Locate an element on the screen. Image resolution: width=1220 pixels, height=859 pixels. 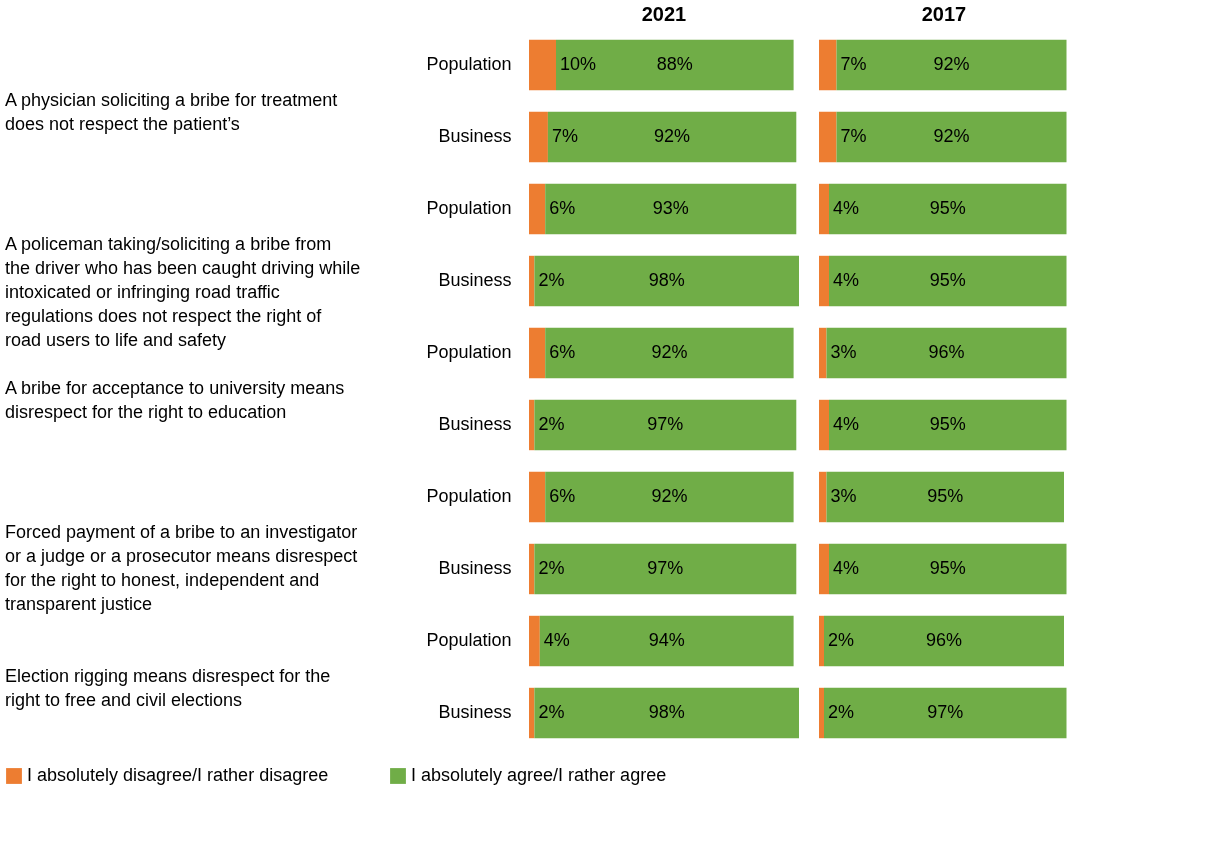
data-label: 93% is located at coordinates (670, 208).